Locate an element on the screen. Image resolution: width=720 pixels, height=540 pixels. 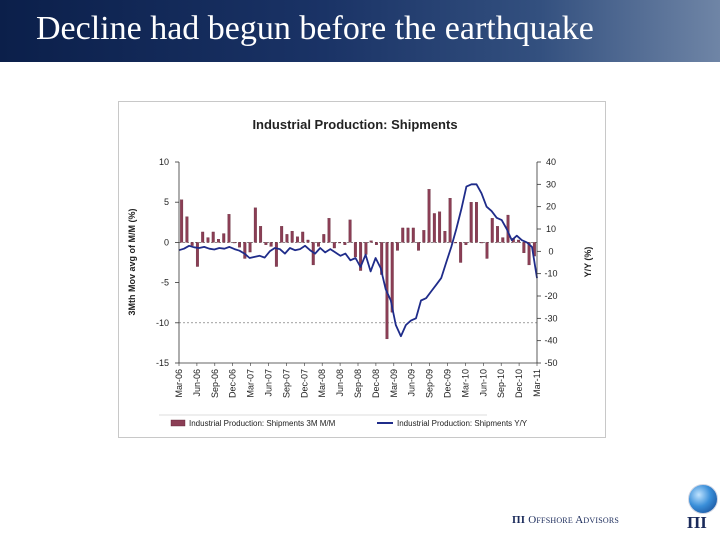
bar-series is located at coordinates (358, 264).